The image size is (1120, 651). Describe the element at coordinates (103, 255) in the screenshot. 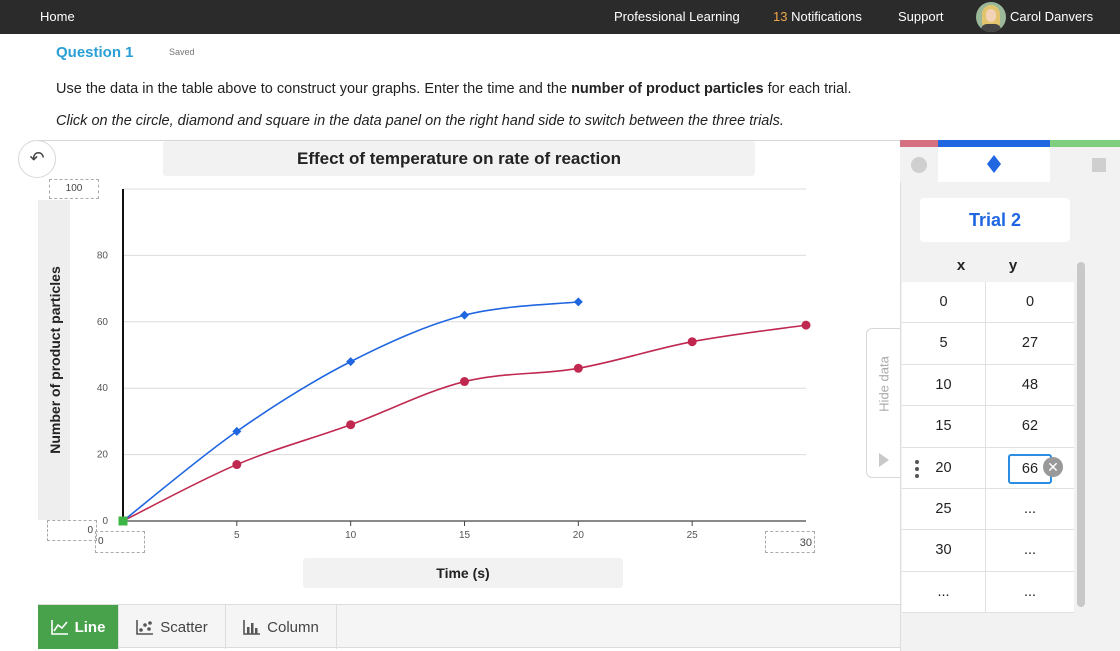

I see `y-tick-label: 80` at that location.